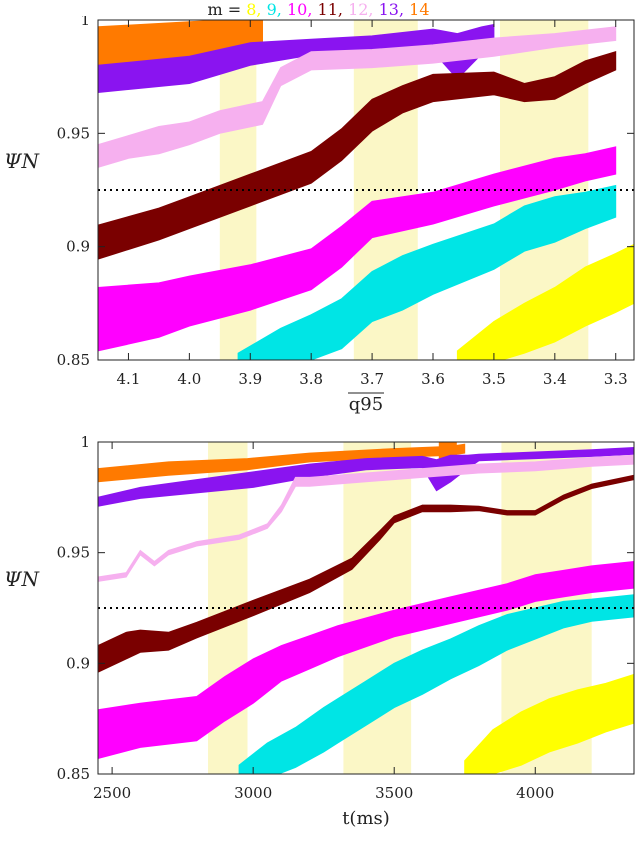 Image resolution: width=637 pixels, height=850 pixels. I want to click on chart-legend: m = 8, 9, 10, 11, 12, 13, 14, so click(318, 10).